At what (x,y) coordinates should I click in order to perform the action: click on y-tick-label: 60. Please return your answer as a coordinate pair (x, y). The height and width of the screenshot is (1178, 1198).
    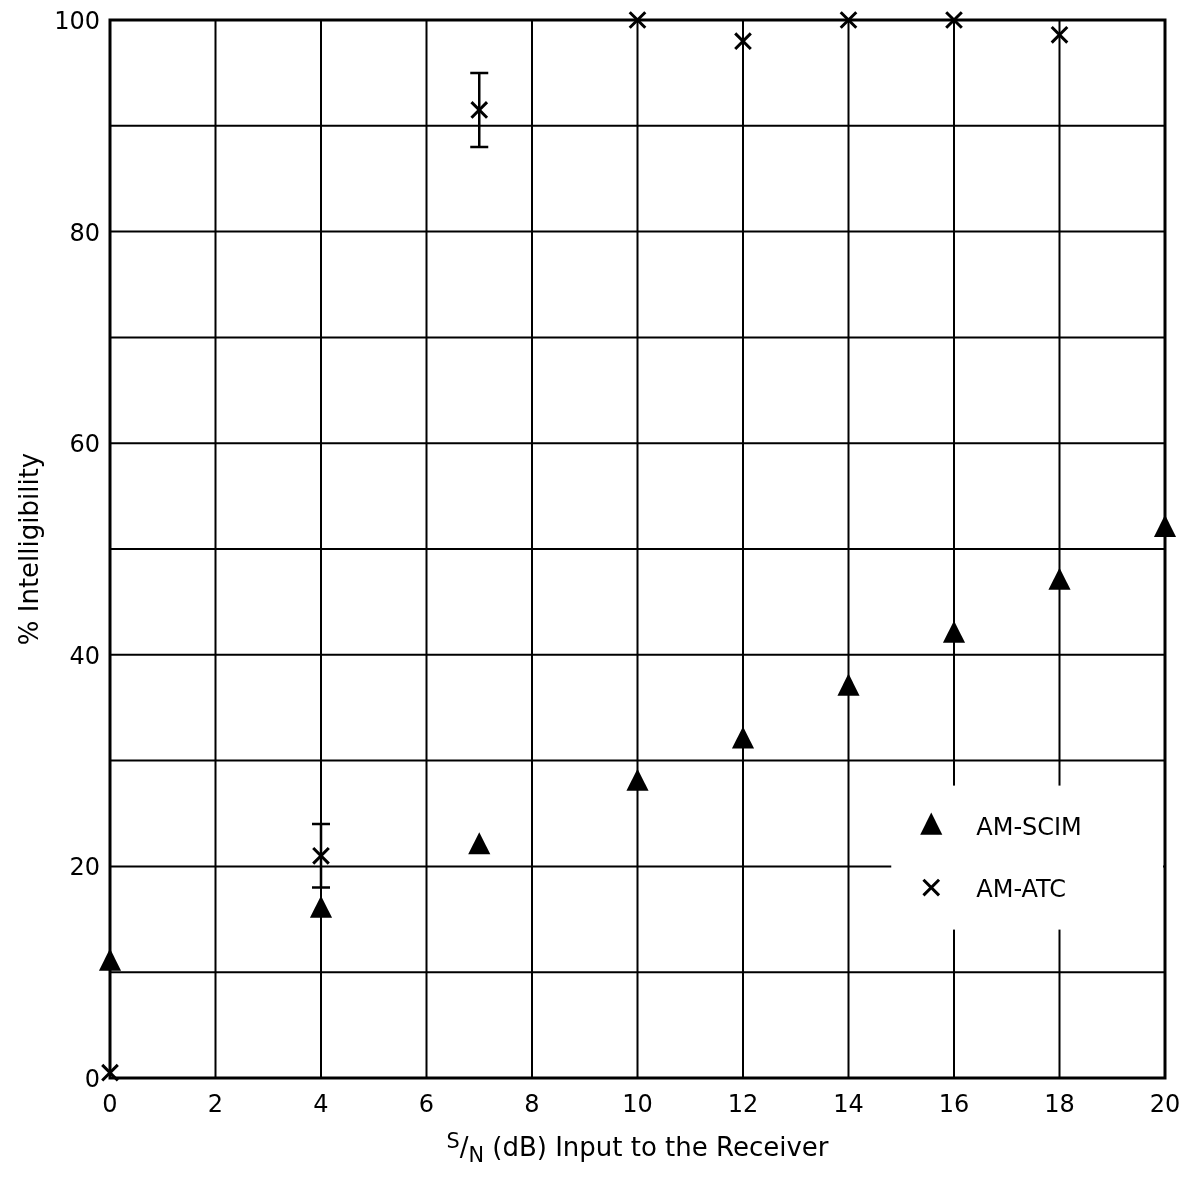
    Looking at the image, I should click on (84, 444).